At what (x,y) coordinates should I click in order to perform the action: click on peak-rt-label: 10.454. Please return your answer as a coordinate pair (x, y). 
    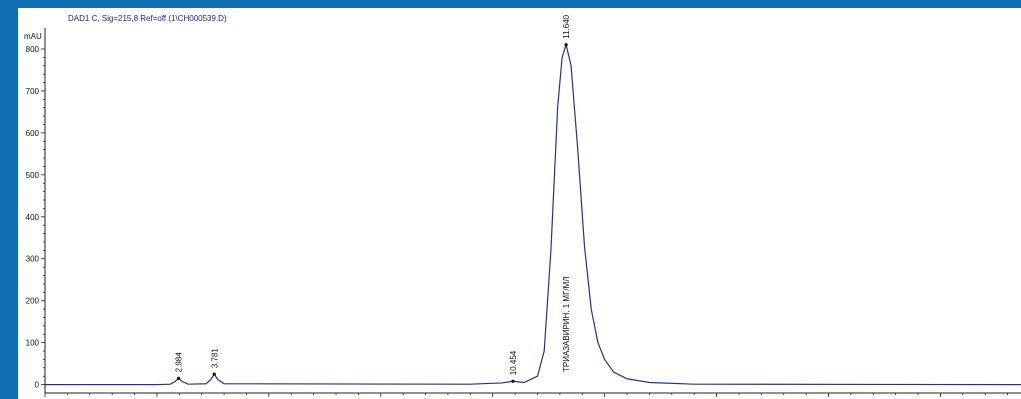
    Looking at the image, I should click on (513, 362).